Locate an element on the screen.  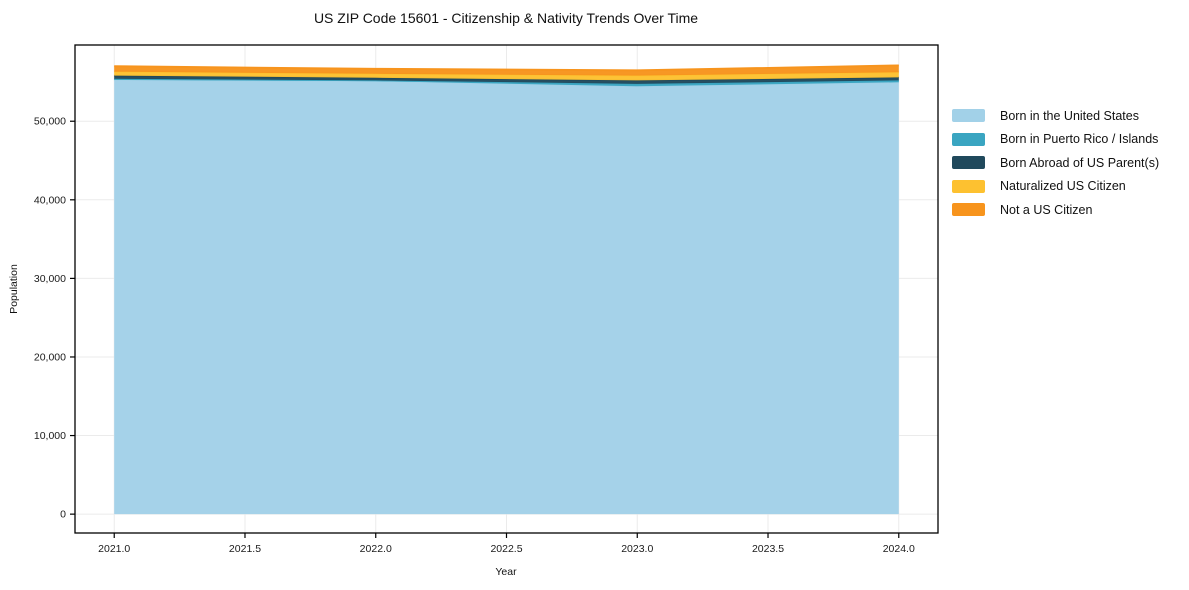
y-tick-label: 0 is located at coordinates (63, 515).